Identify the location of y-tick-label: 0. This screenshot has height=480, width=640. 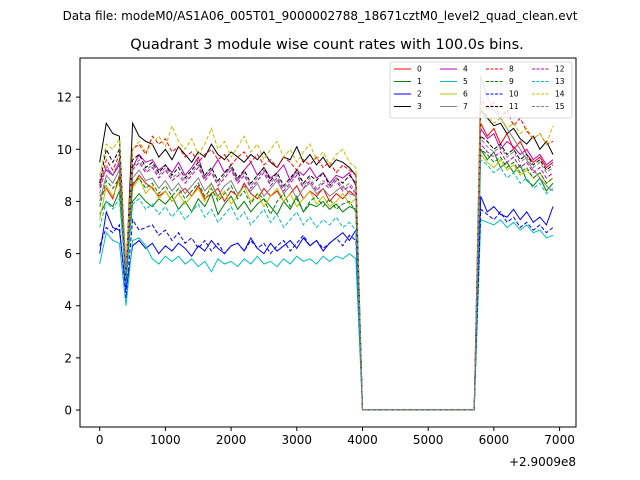
(68, 411).